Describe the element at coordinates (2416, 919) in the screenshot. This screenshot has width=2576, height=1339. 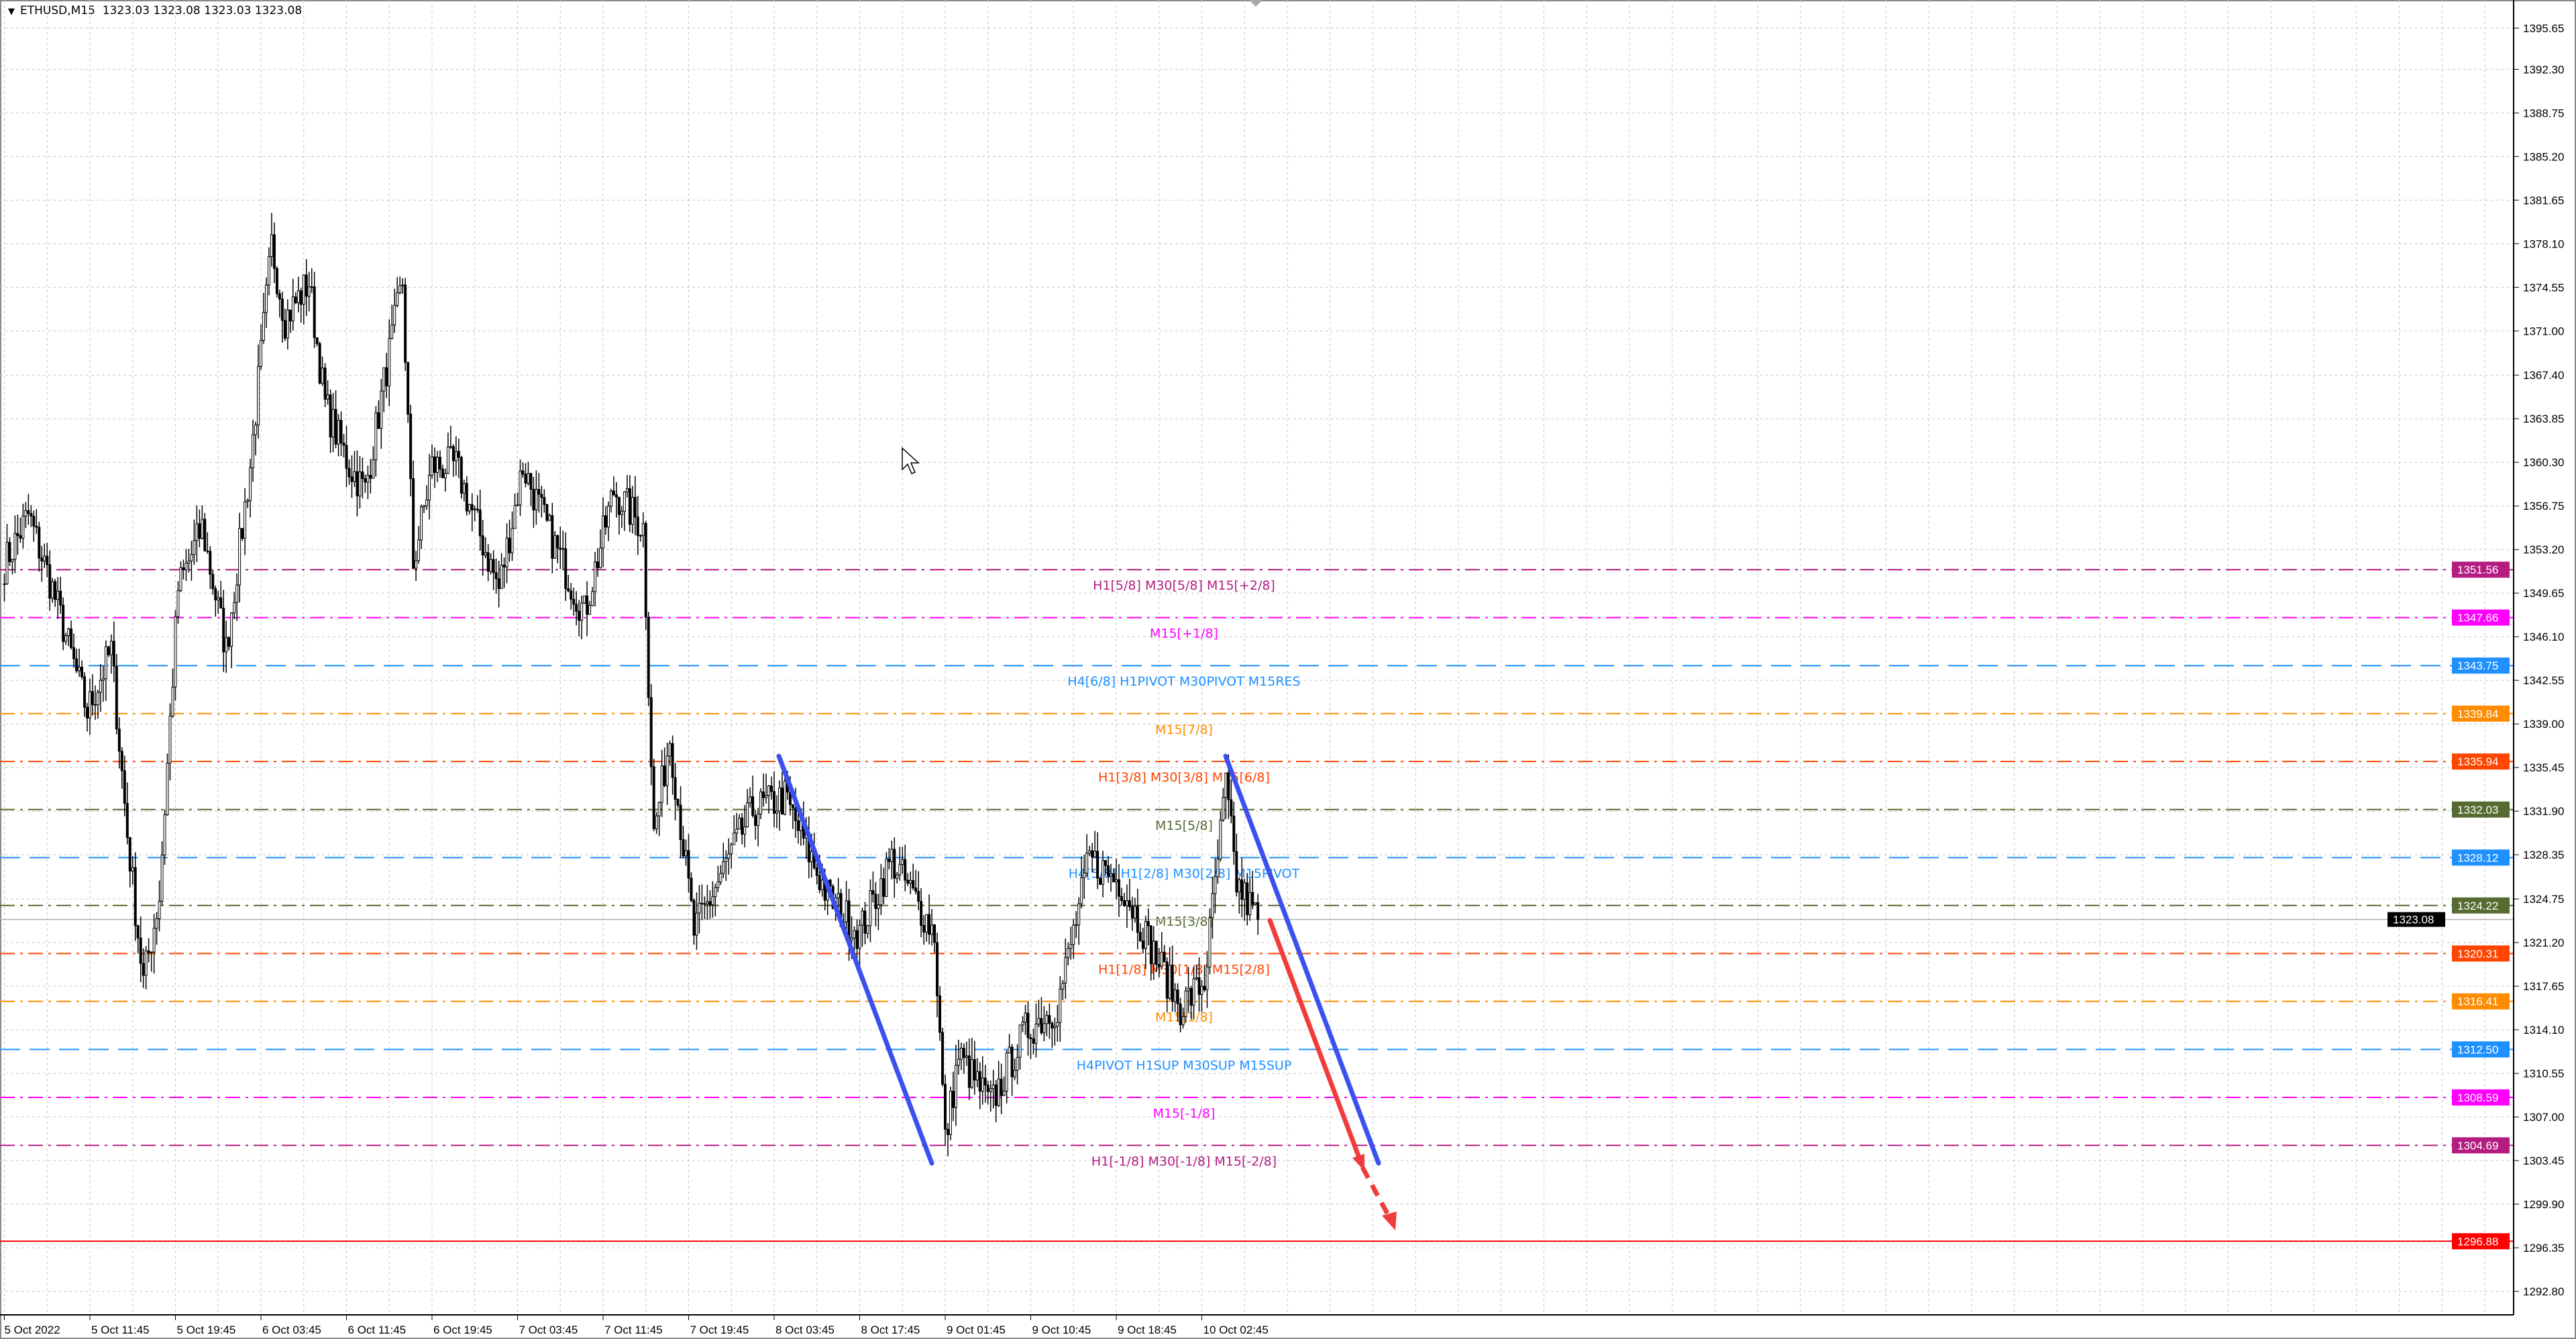
I see `current-price-tag` at that location.